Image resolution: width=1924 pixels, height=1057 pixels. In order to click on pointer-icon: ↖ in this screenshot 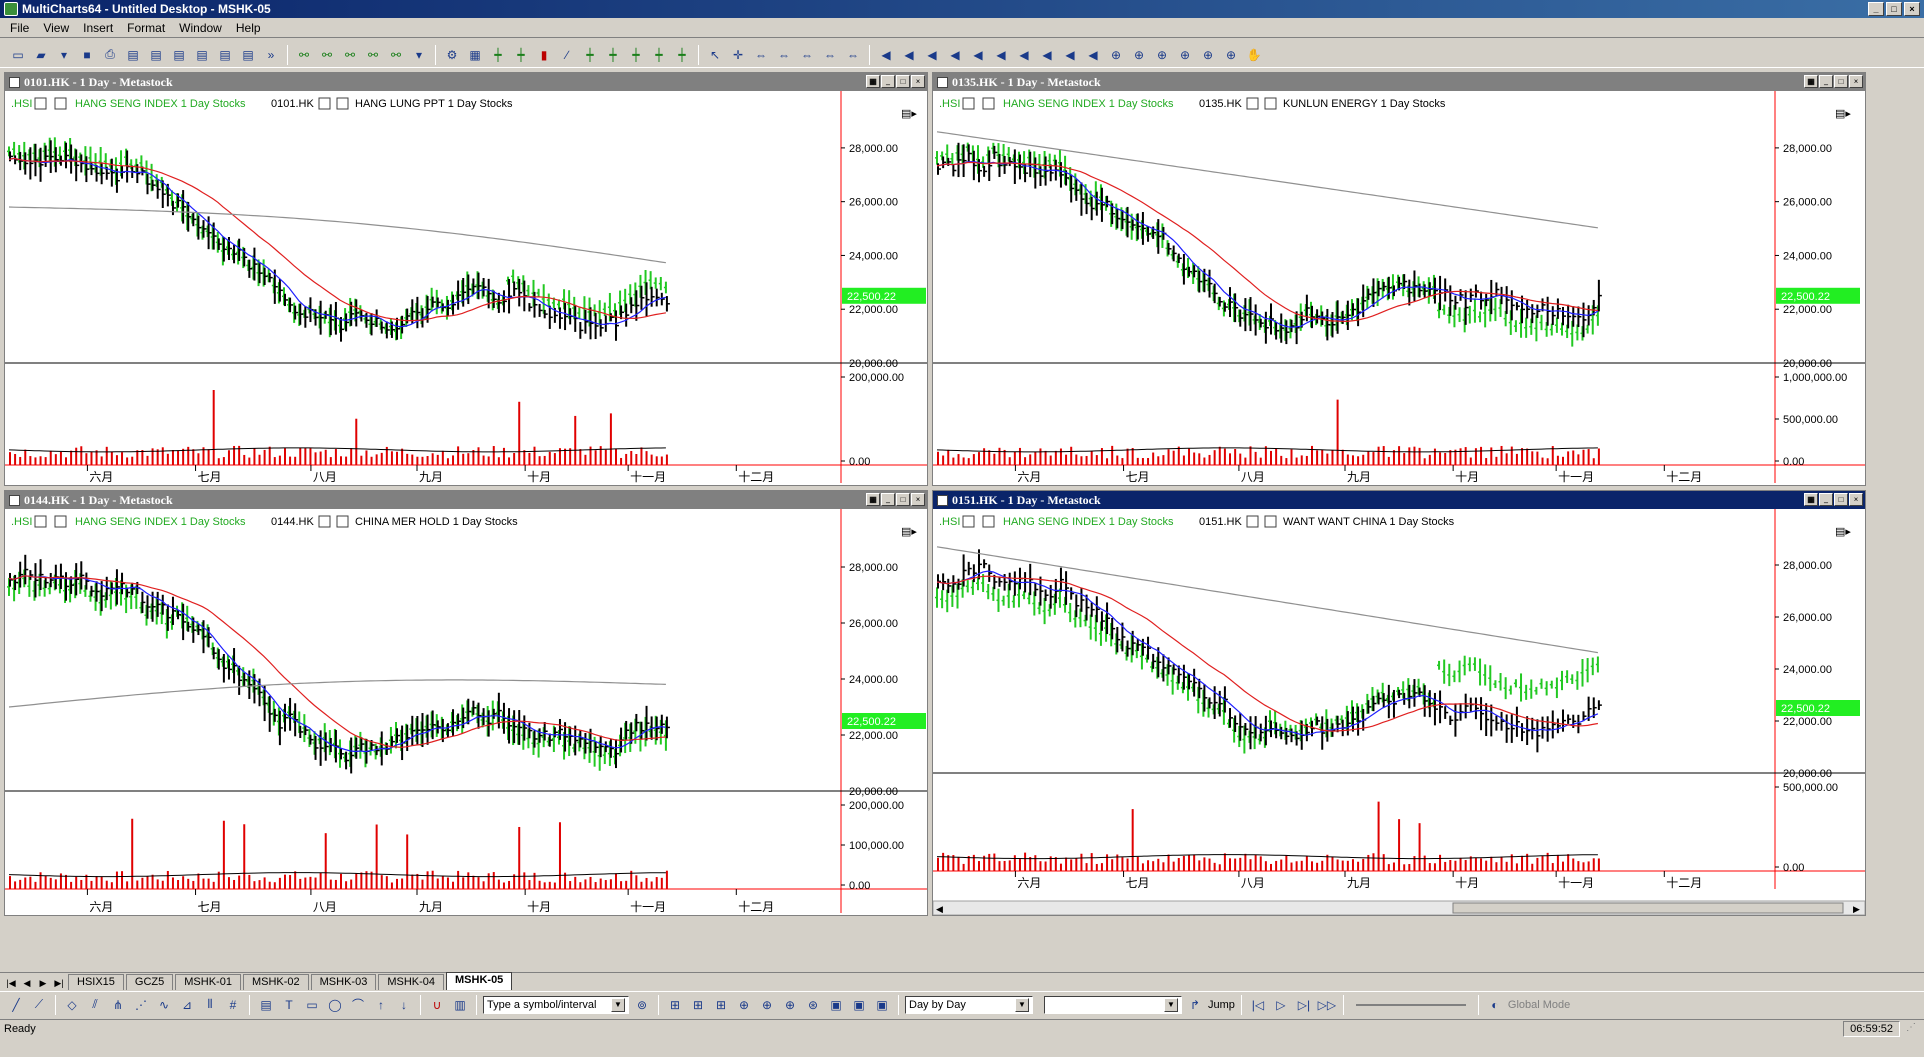, I will do `click(715, 54)`.